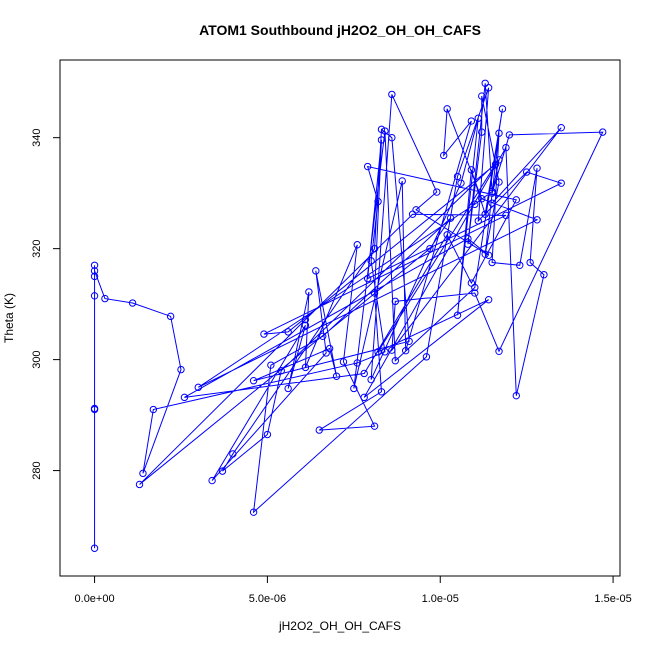  Describe the element at coordinates (37, 248) in the screenshot. I see `y-tick-label: 320` at that location.